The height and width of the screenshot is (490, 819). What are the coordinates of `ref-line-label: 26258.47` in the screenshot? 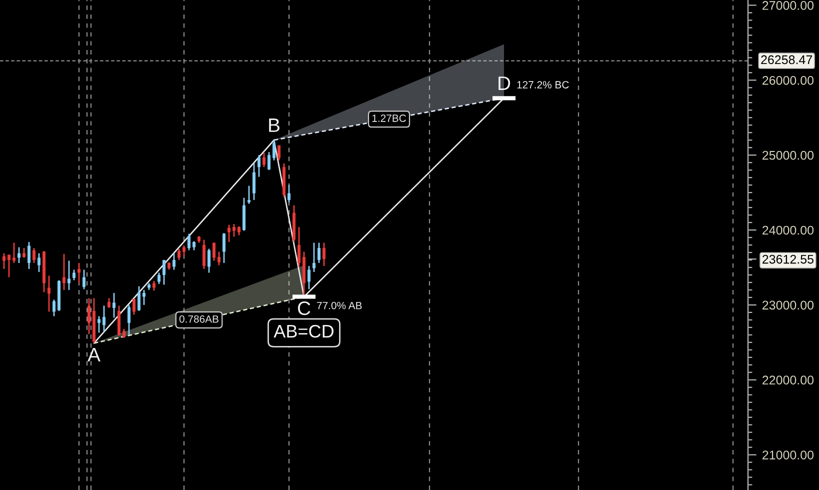 It's located at (786, 59).